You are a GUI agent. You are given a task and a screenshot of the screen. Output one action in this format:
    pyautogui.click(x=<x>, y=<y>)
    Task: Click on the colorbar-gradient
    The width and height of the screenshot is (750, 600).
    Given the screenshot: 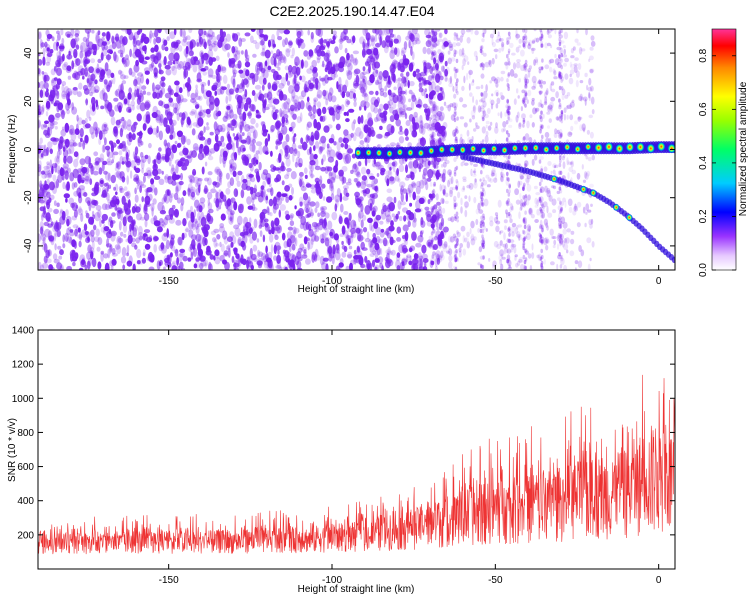 What is the action you would take?
    pyautogui.click(x=724, y=149)
    